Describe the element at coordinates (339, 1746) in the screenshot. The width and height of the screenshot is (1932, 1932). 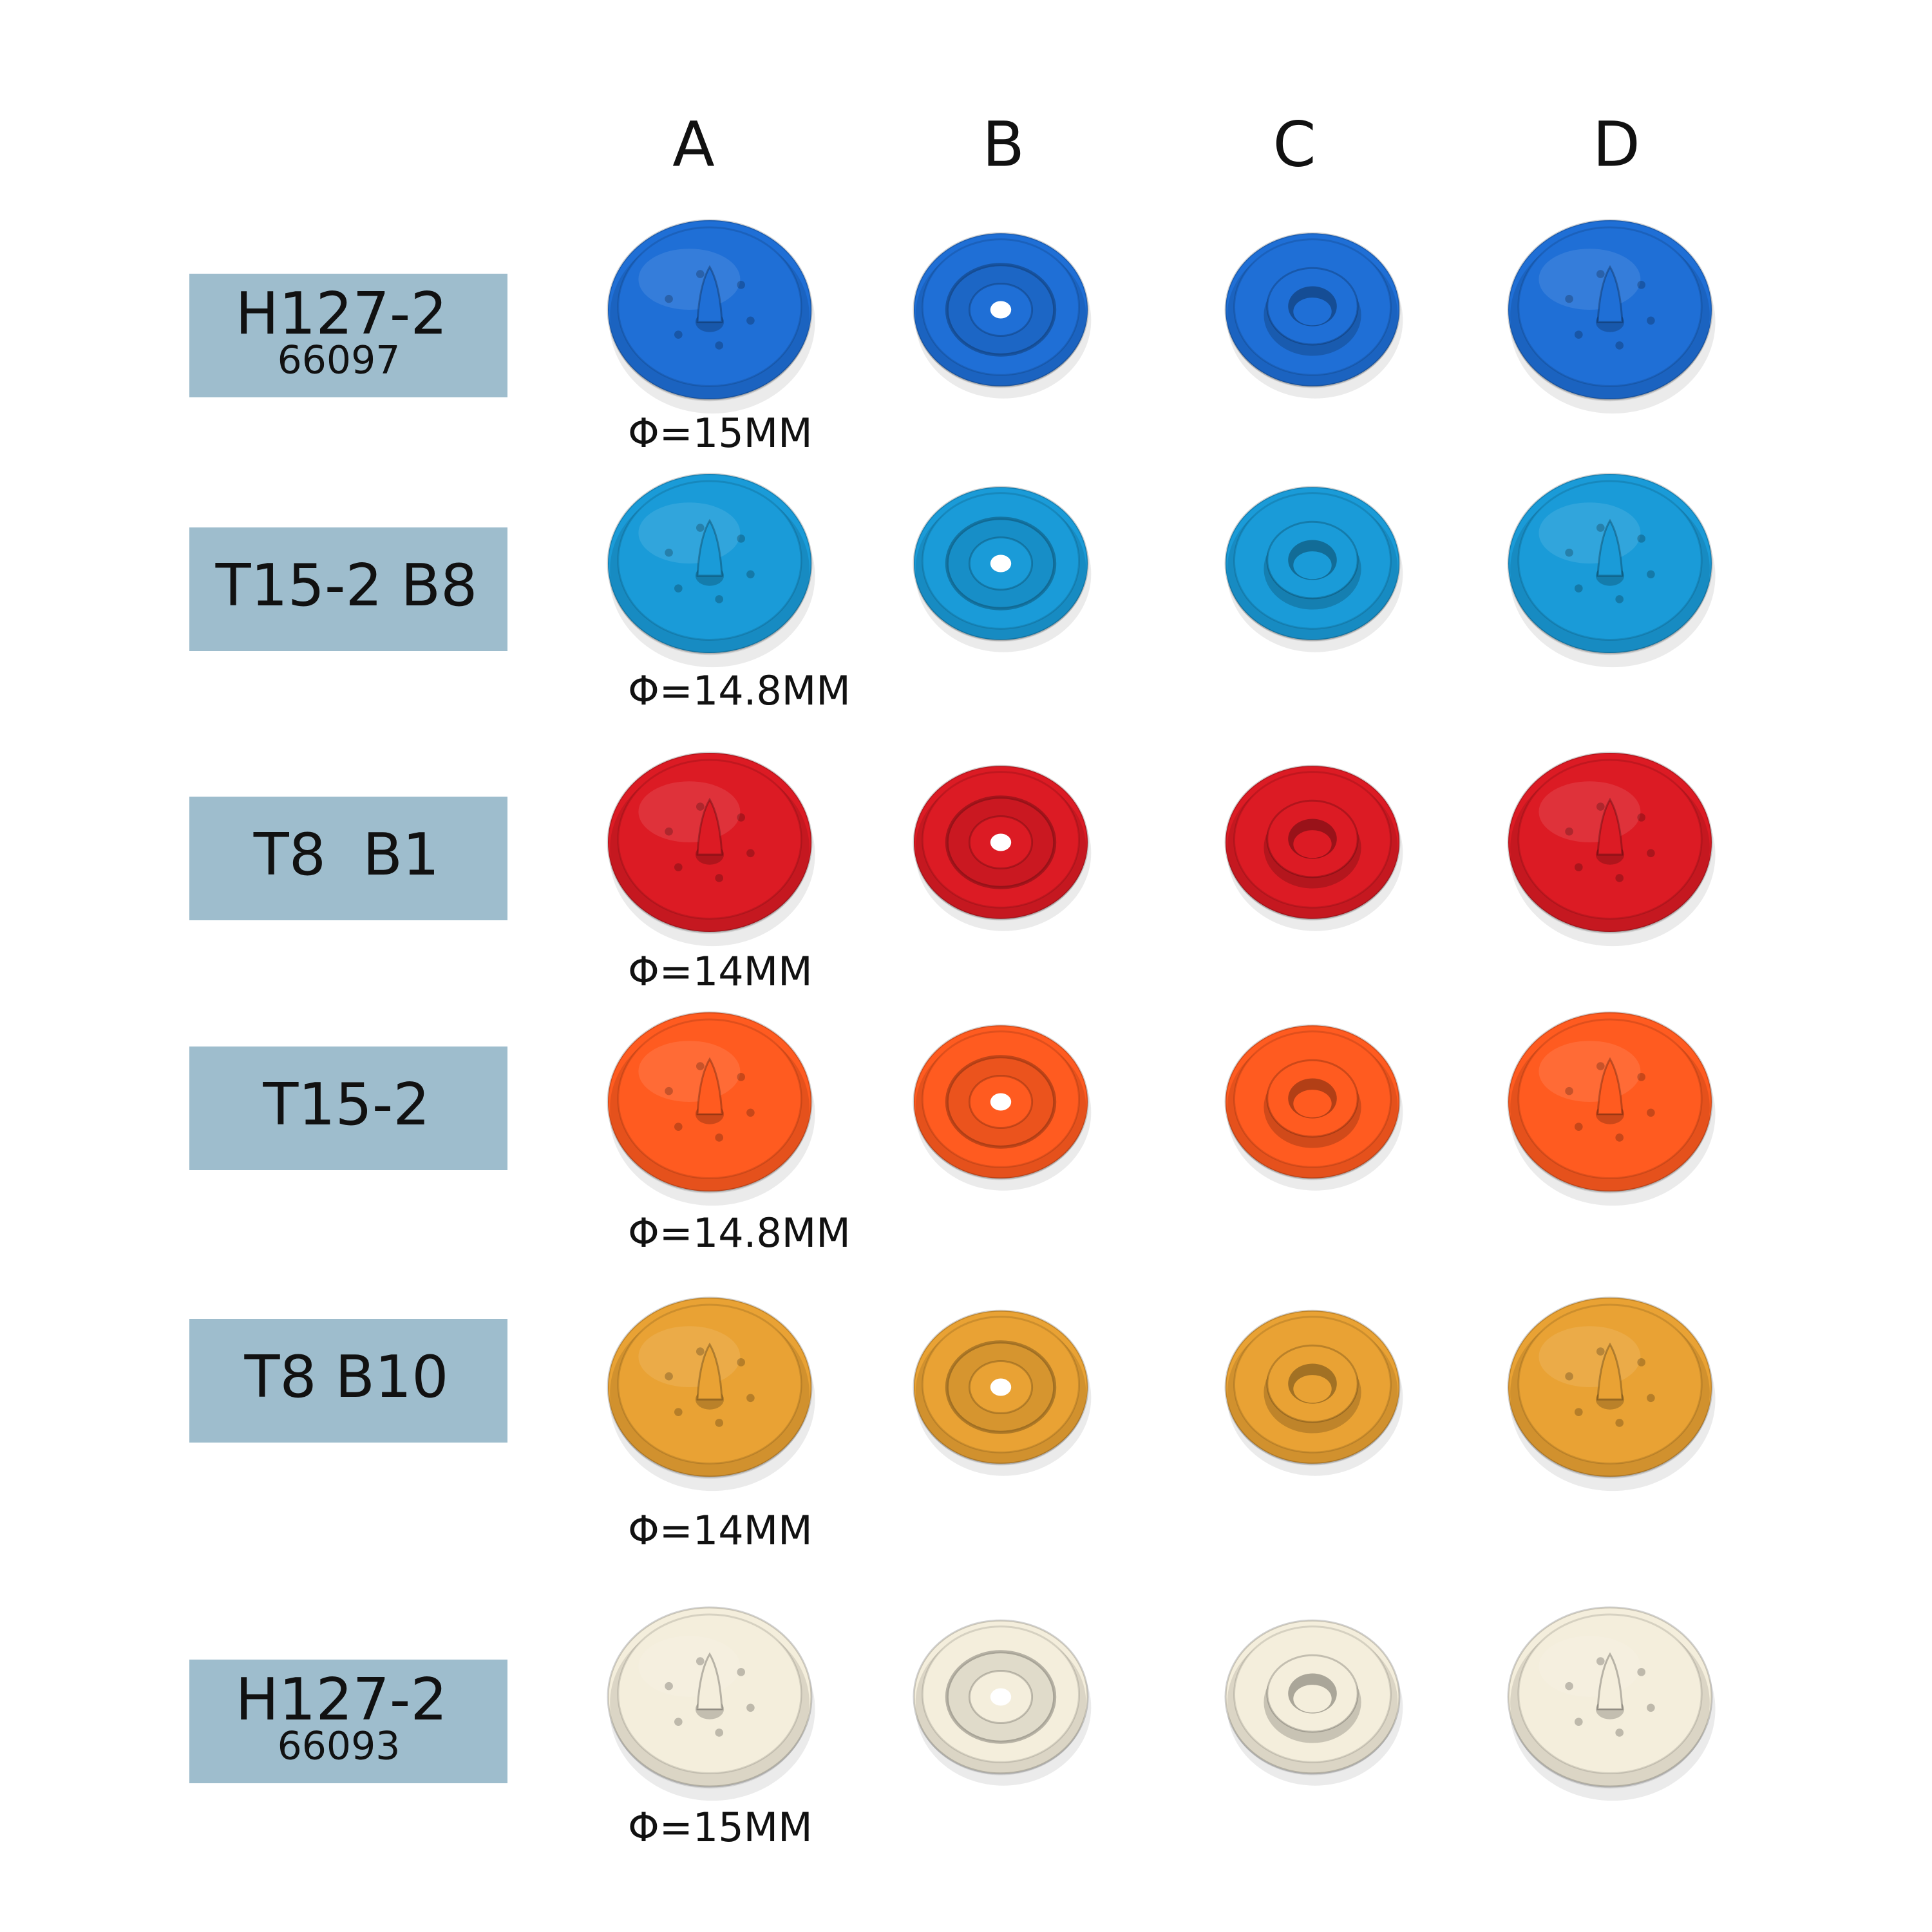
I see `row-sub-label: 66093` at that location.